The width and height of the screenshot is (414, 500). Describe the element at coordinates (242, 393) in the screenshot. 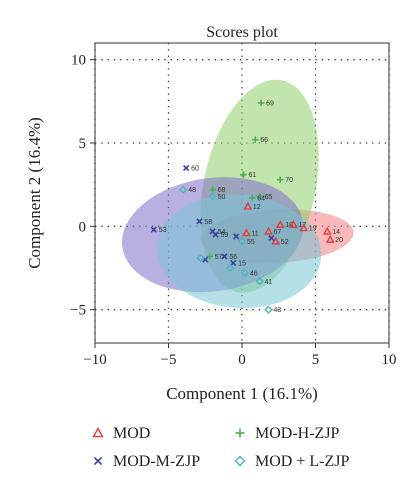

I see `x-axis-label: Component 1 (16.1%)` at that location.